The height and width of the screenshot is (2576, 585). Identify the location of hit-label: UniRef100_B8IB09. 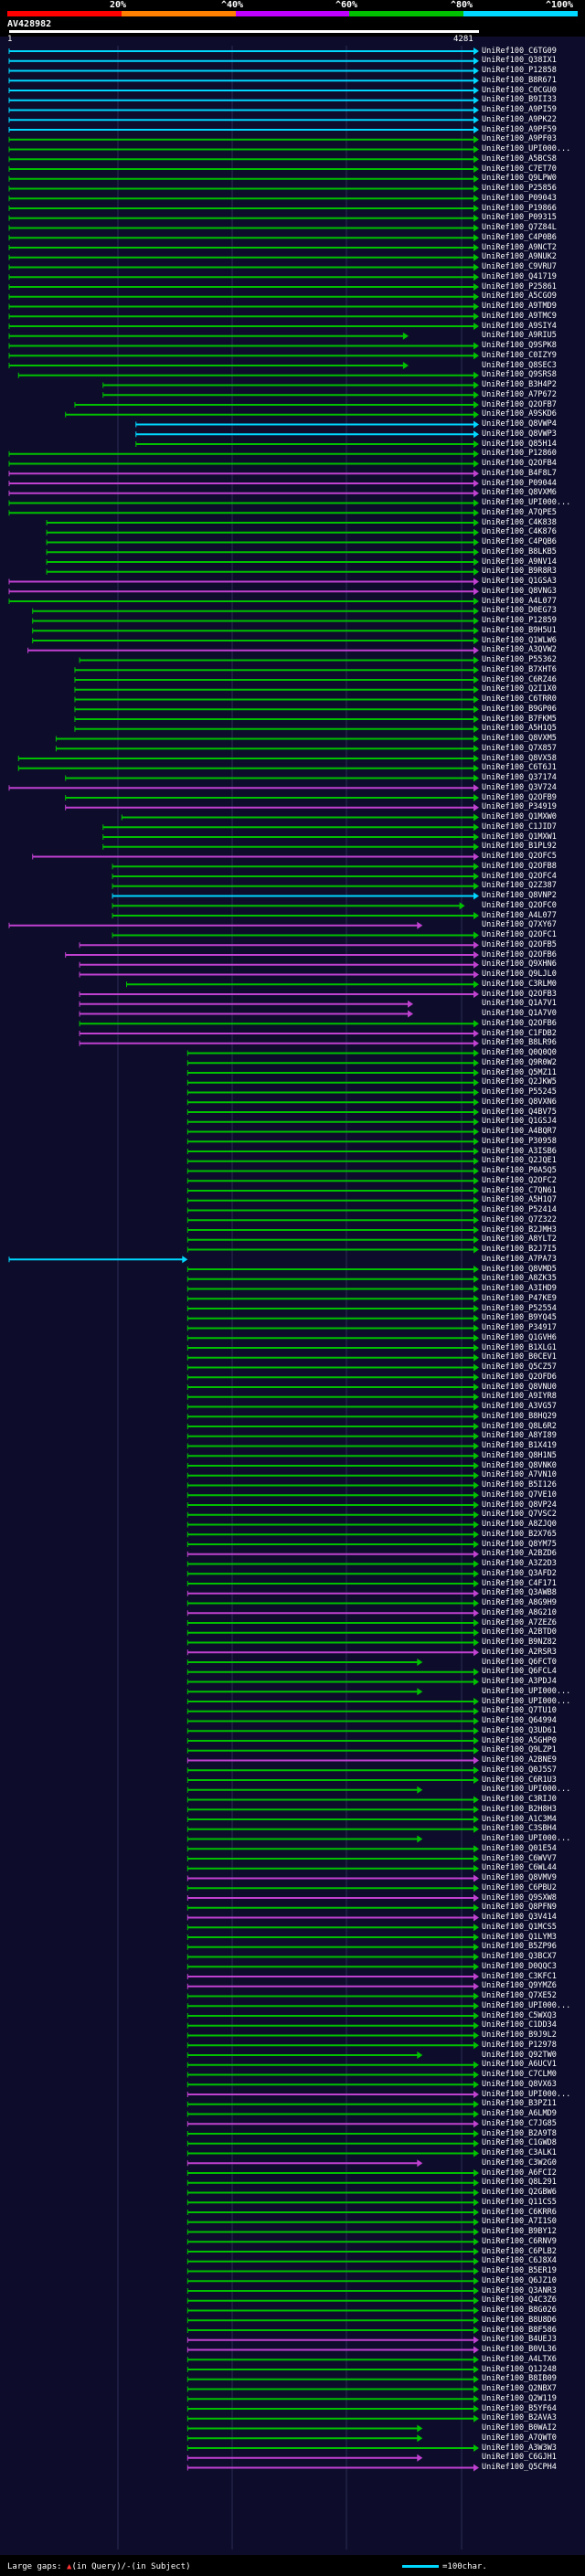
(519, 2379).